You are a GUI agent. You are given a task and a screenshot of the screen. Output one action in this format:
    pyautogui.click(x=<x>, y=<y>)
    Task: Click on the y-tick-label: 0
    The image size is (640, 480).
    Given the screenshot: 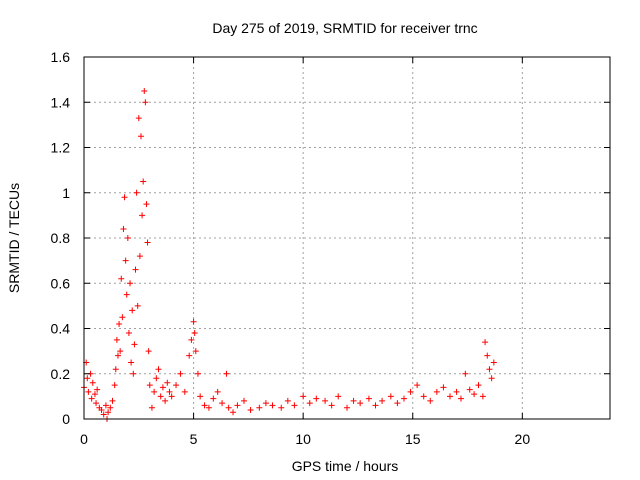 What is the action you would take?
    pyautogui.click(x=66, y=419)
    